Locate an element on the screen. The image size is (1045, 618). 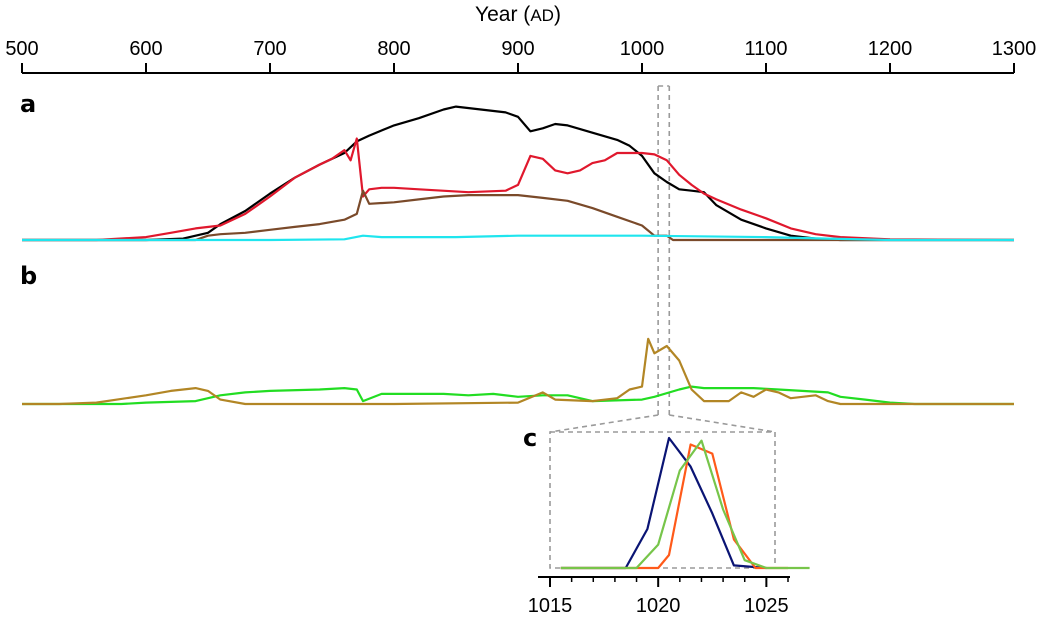
zoom-line-right is located at coordinates (722, 423).